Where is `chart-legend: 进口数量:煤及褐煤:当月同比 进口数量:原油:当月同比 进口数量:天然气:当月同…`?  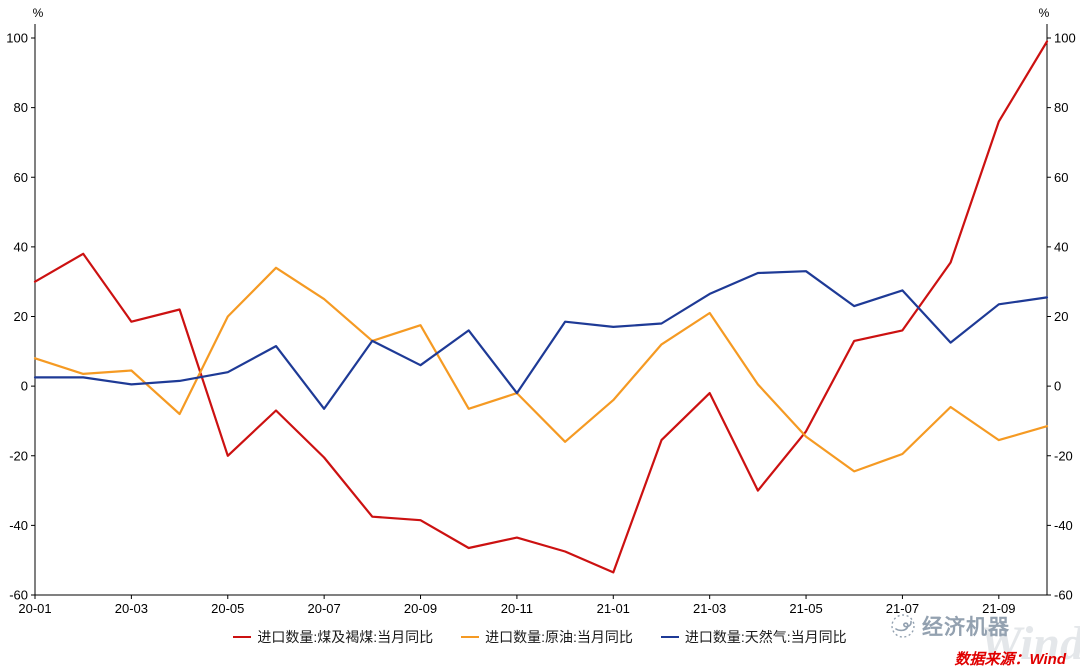 chart-legend: 进口数量:煤及褐煤:当月同比 进口数量:原油:当月同比 进口数量:天然气:当月同… is located at coordinates (540, 637).